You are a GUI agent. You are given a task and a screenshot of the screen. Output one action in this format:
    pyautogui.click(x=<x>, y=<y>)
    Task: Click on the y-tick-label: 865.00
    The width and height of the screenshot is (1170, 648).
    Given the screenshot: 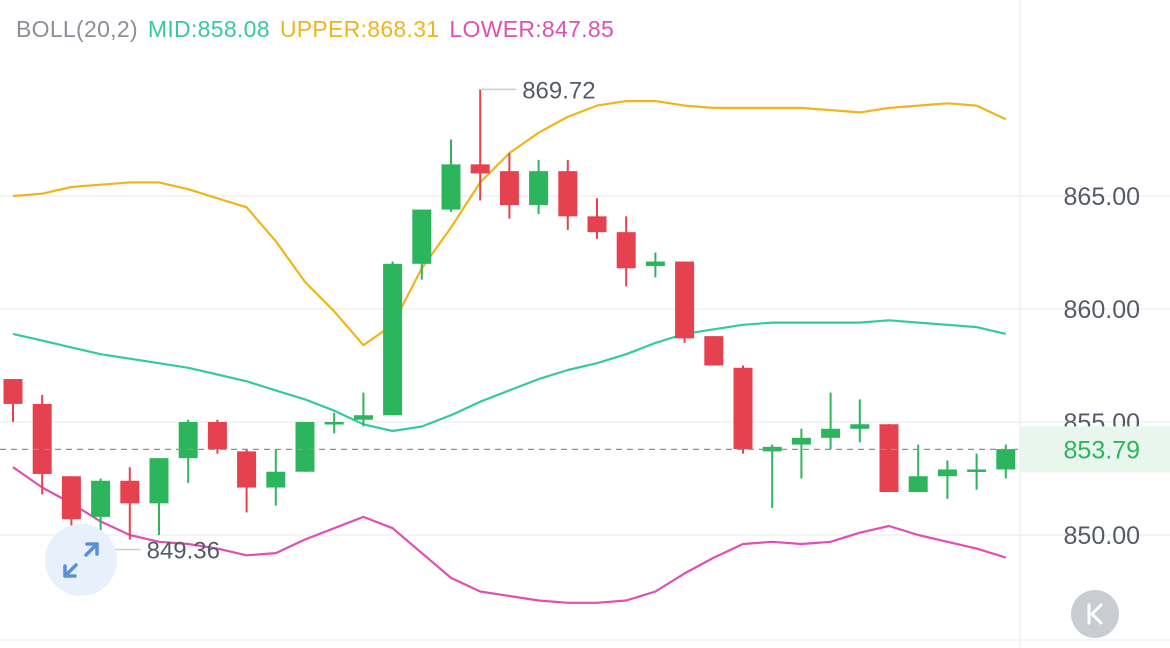 What is the action you would take?
    pyautogui.click(x=1102, y=197)
    